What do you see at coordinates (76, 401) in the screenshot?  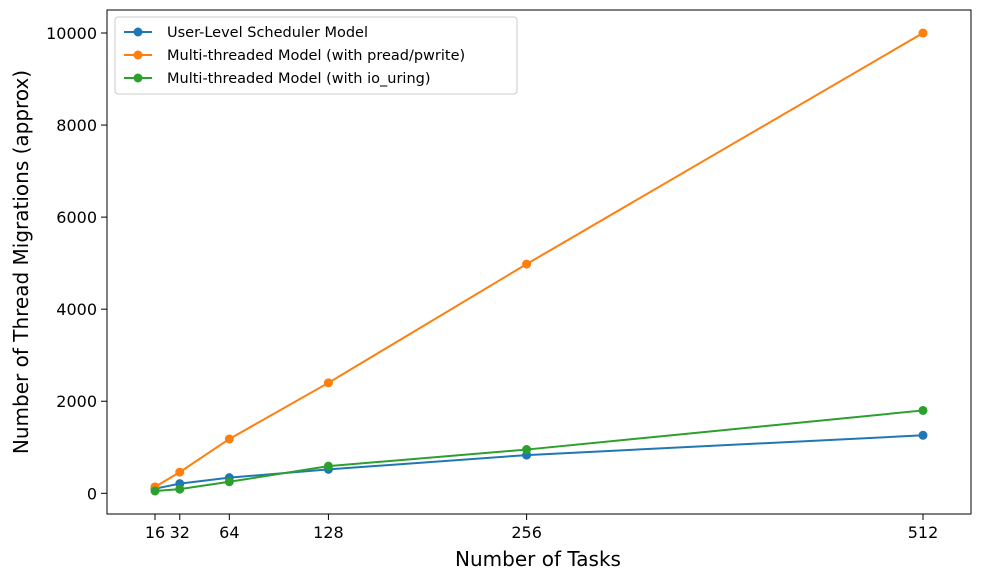 I see `y-tick-label: 2000` at bounding box center [76, 401].